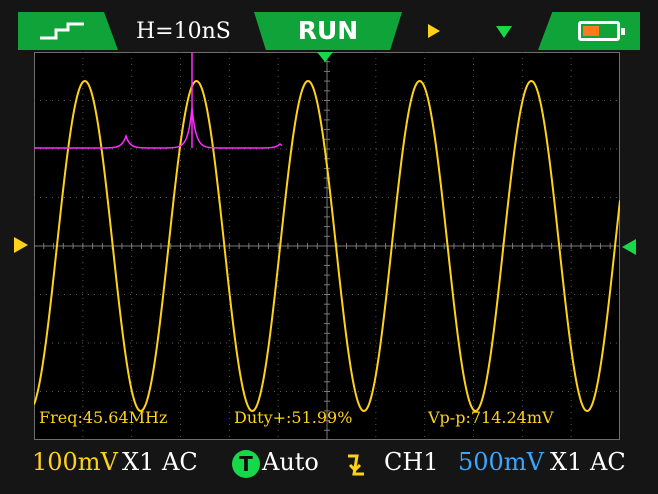  I want to click on trigger-time-marker, so click(325, 57).